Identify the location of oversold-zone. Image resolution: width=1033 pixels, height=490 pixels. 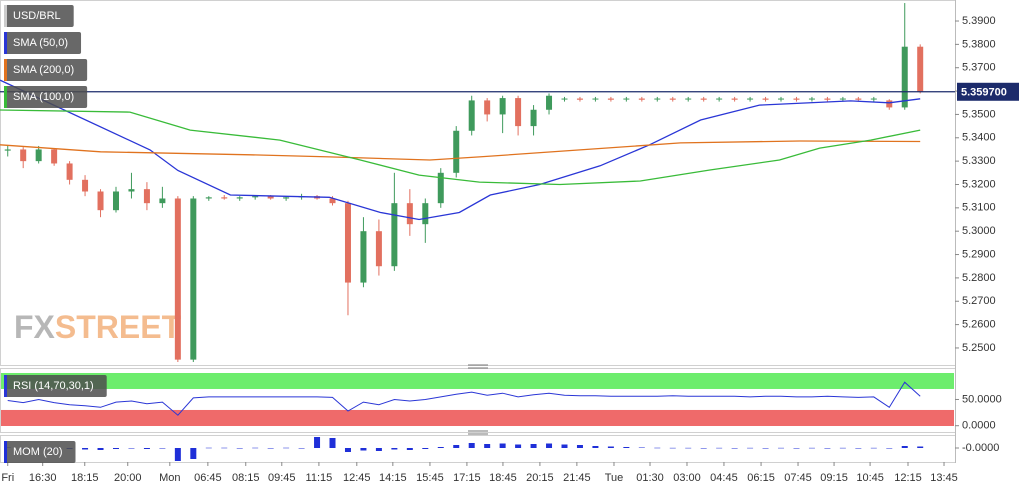
(477, 417).